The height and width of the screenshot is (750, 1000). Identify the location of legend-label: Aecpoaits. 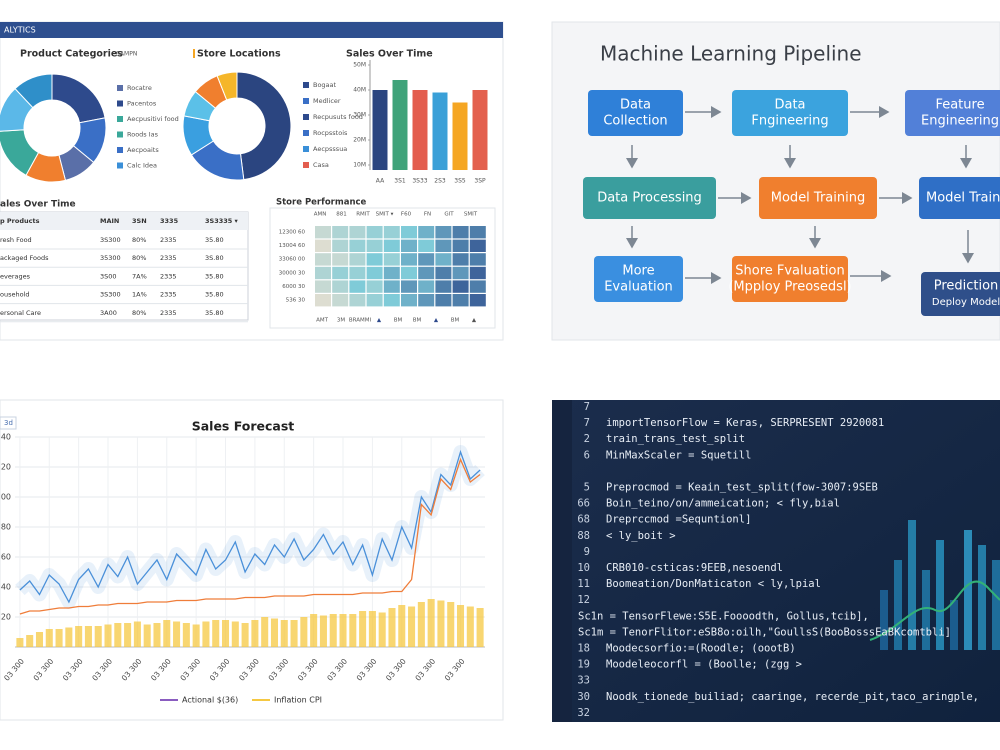
(143, 150).